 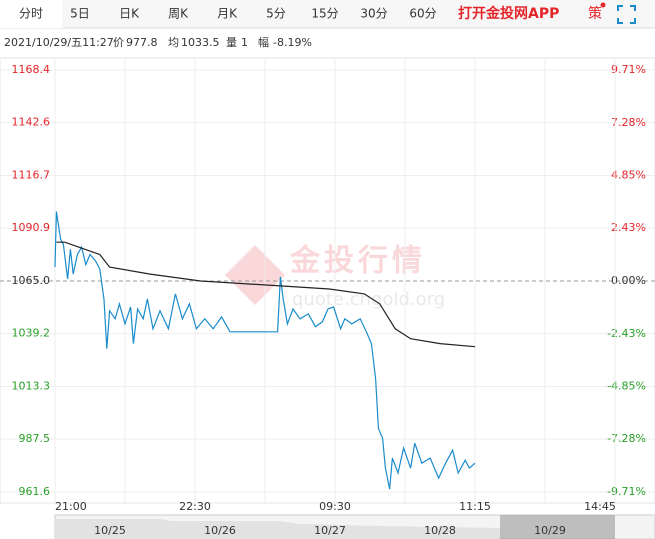 I want to click on info-avg: 1033.5, so click(x=200, y=42).